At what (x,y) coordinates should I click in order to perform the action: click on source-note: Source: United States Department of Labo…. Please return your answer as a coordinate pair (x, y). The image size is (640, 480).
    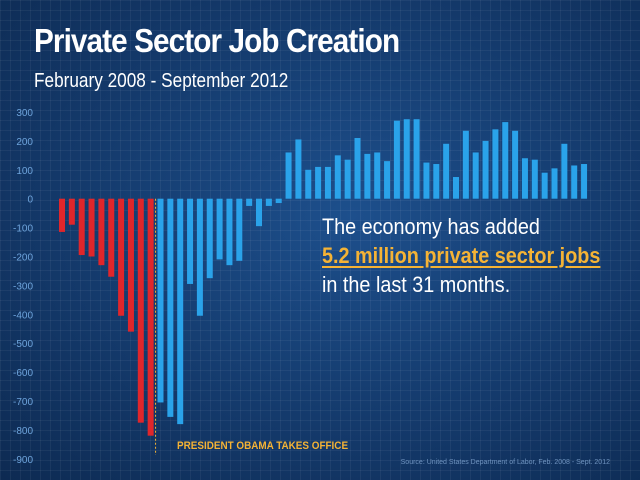
    Looking at the image, I should click on (505, 462).